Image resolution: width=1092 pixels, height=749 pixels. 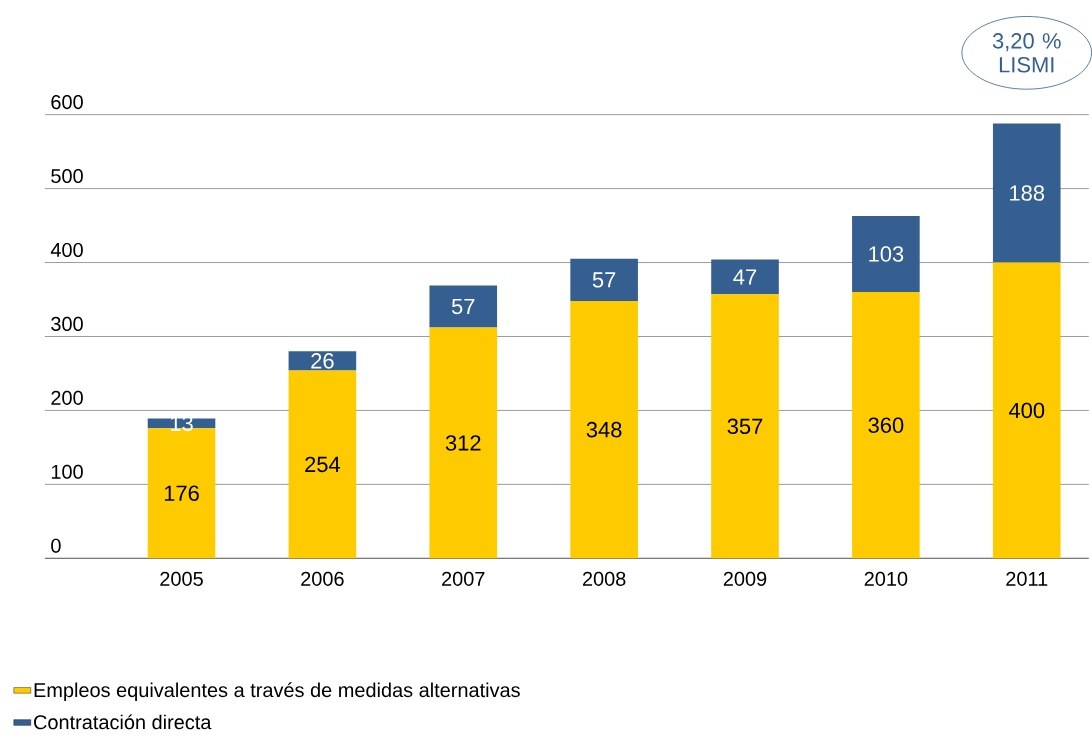 I want to click on legend-label: Contratación directa, so click(x=123, y=722).